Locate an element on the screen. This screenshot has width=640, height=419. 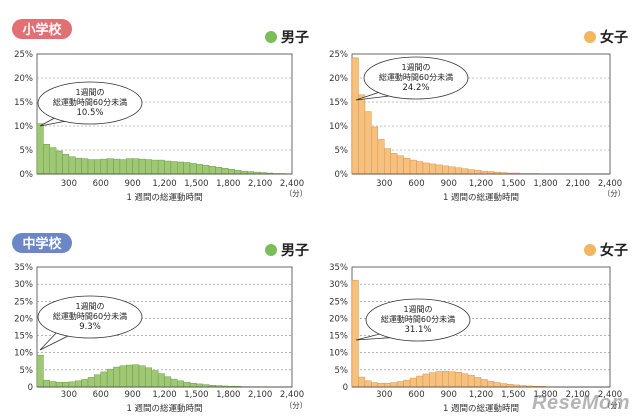
section-badge-bg is located at coordinates (42, 243).